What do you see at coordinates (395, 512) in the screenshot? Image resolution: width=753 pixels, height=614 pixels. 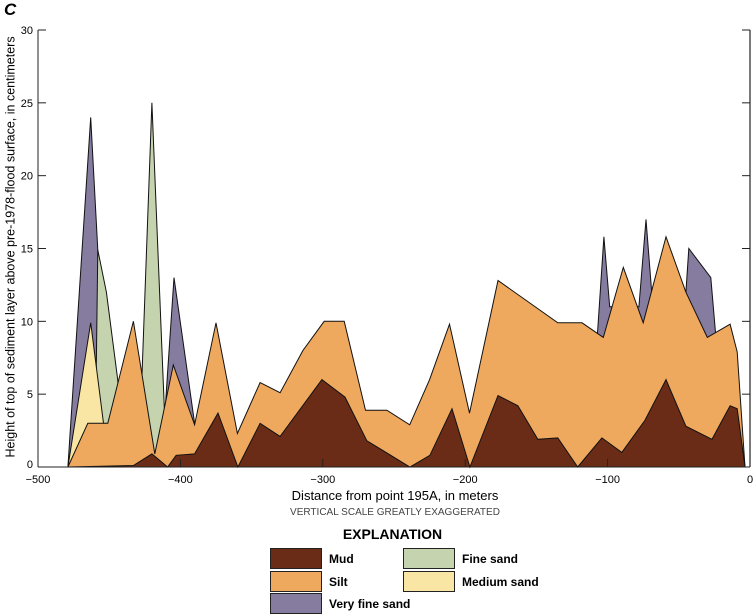 I see `scale-note: VERTICAL SCALE GREATLY EXAGGERATED` at bounding box center [395, 512].